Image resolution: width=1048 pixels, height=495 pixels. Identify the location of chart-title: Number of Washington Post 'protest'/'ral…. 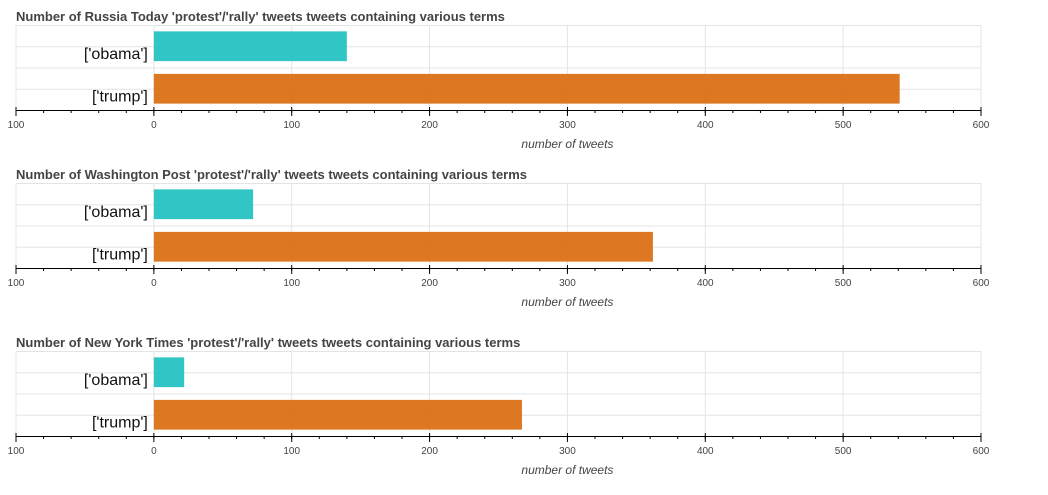
(272, 174).